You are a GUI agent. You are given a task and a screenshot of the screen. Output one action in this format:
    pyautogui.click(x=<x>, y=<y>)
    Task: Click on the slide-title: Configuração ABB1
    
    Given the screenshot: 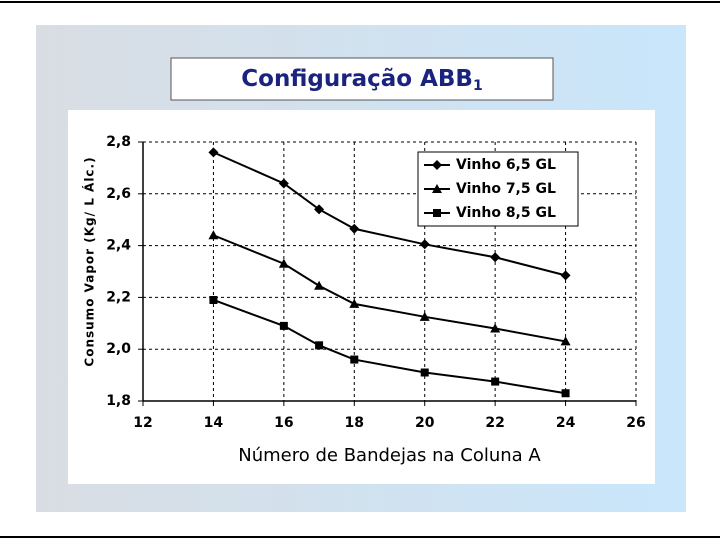 What is the action you would take?
    pyautogui.click(x=361, y=80)
    